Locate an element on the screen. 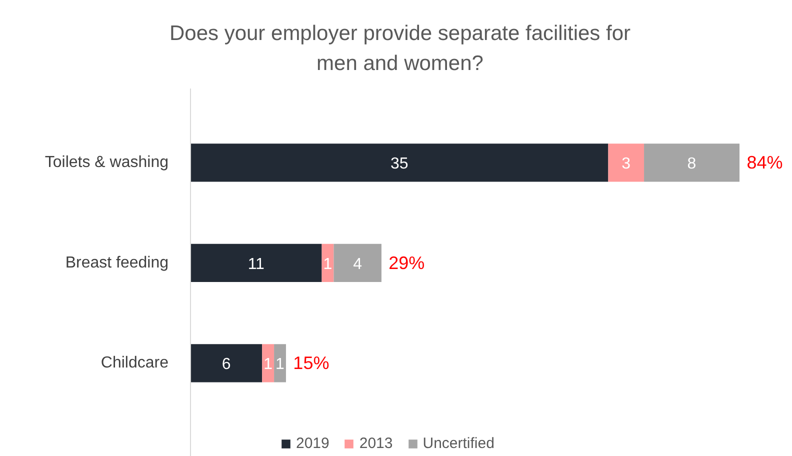 The width and height of the screenshot is (792, 456). y-tick-label: Toilets & washing is located at coordinates (106, 163).